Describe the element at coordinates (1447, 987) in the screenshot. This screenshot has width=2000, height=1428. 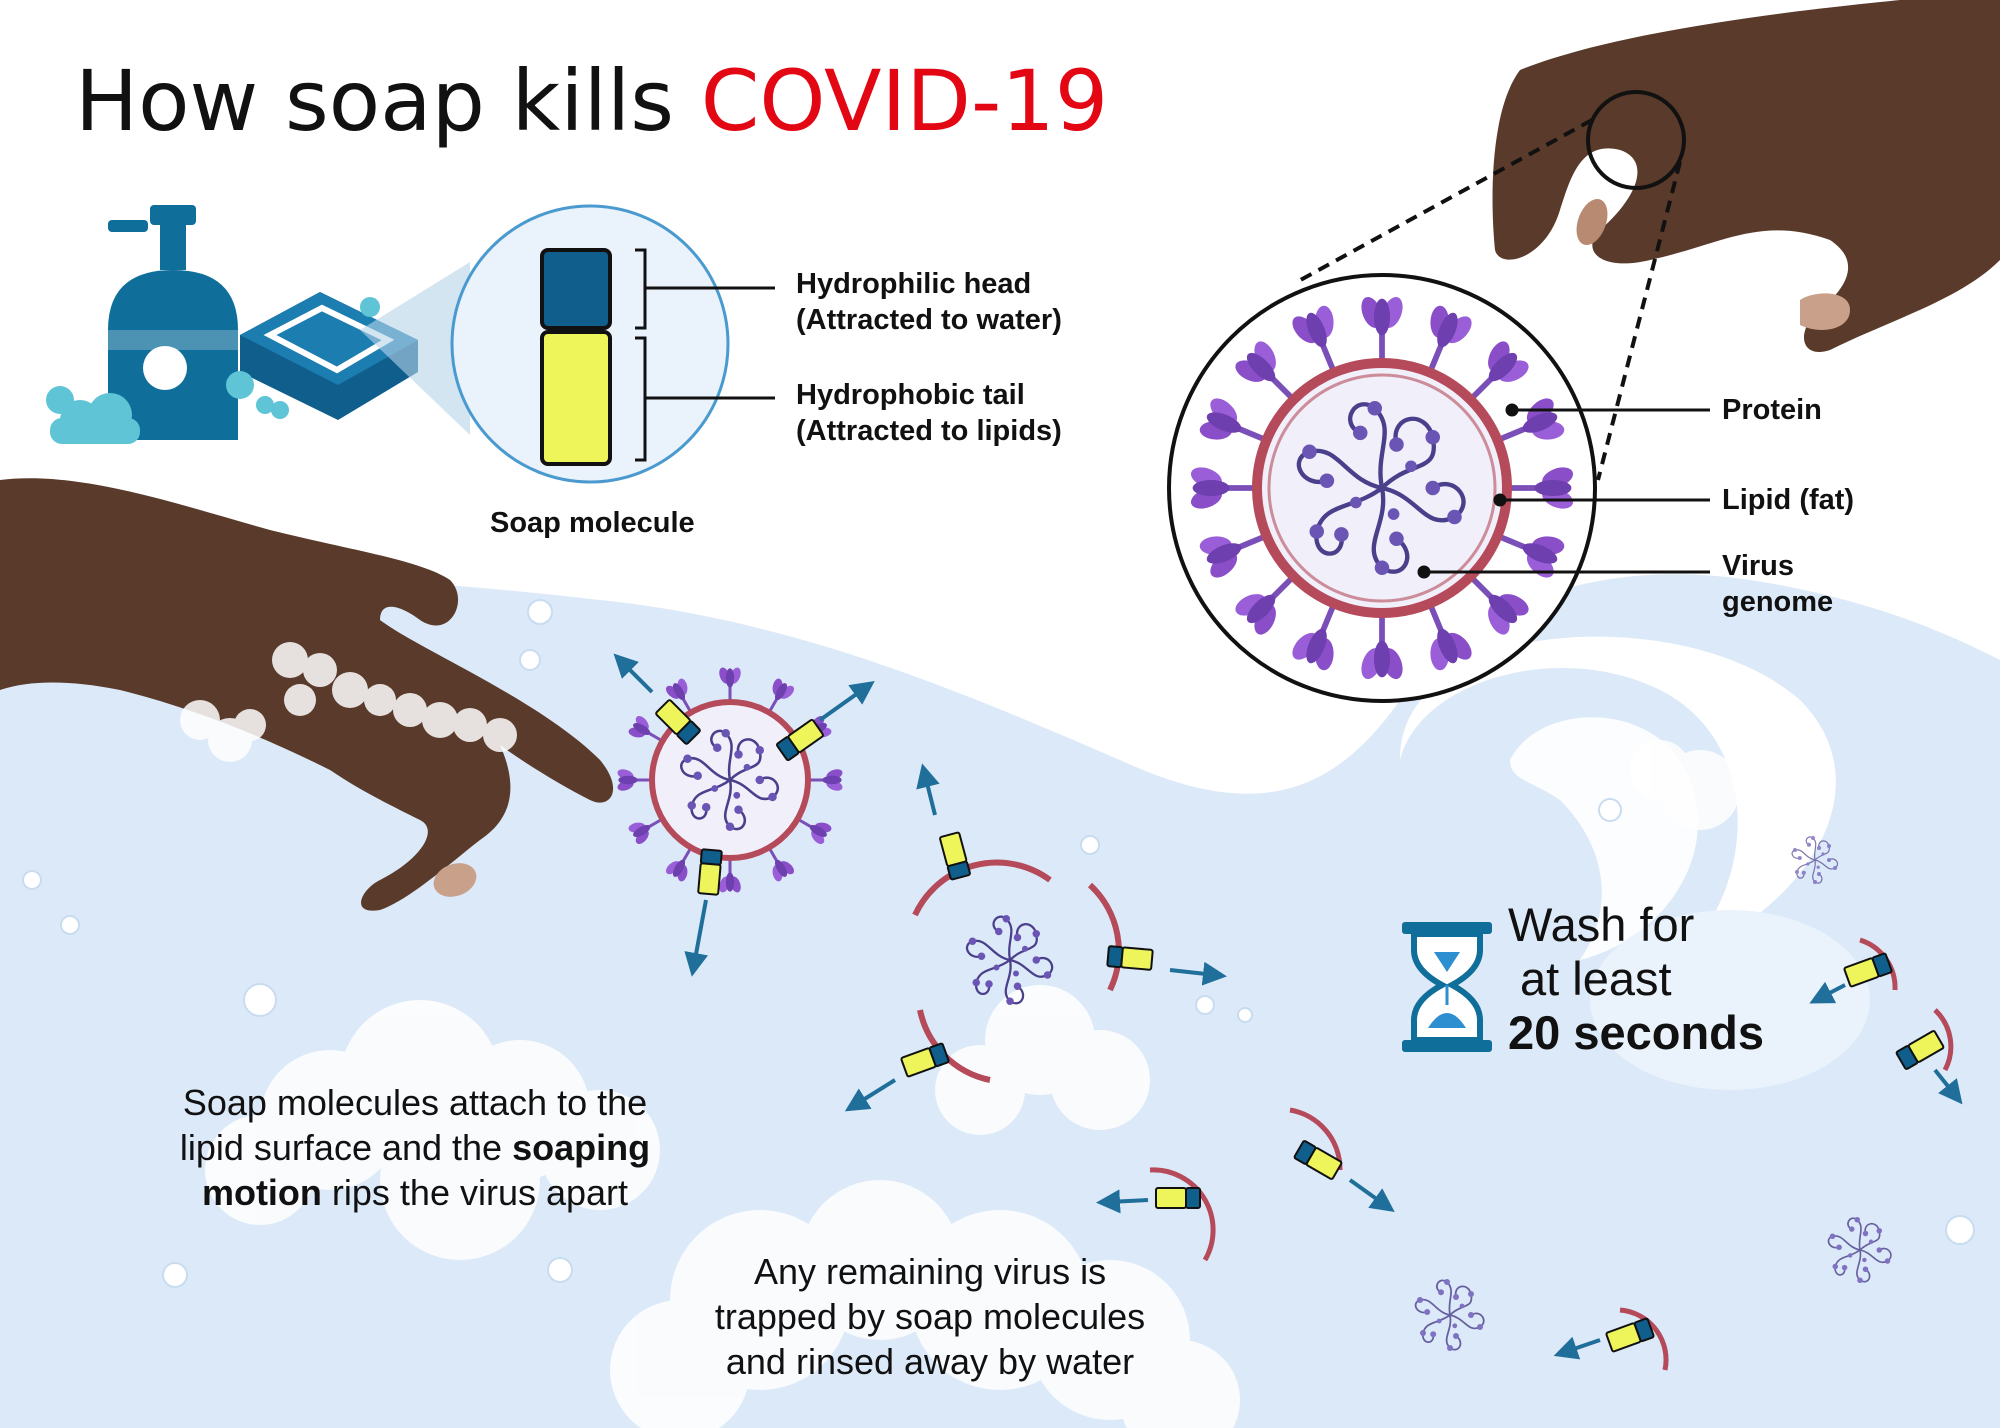
I see `hourglass-icon` at that location.